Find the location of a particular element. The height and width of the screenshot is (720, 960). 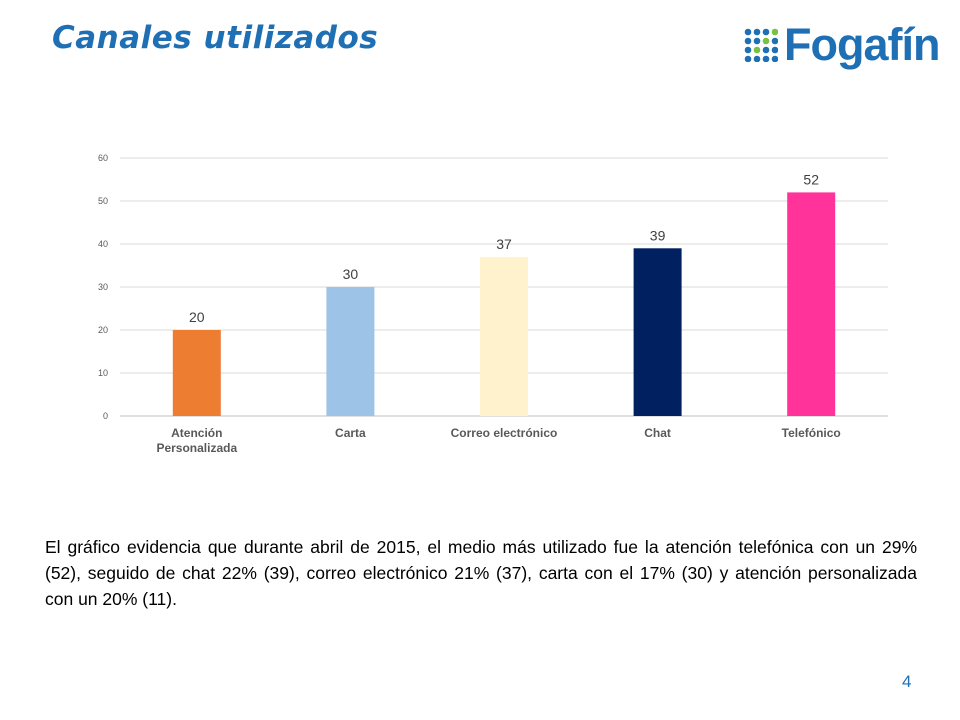

category-label: Chat is located at coordinates (657, 433).